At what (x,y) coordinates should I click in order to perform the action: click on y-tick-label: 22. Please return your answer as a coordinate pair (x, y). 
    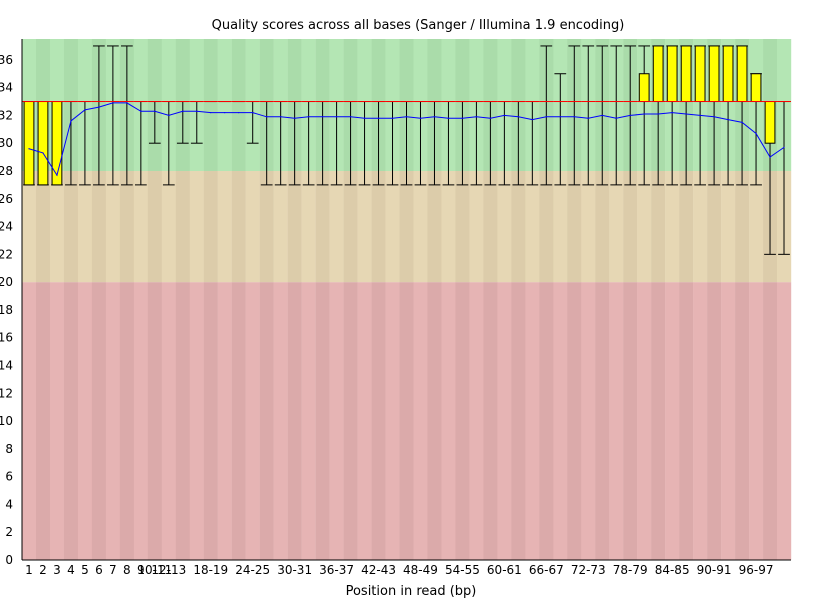
    Looking at the image, I should click on (6, 254).